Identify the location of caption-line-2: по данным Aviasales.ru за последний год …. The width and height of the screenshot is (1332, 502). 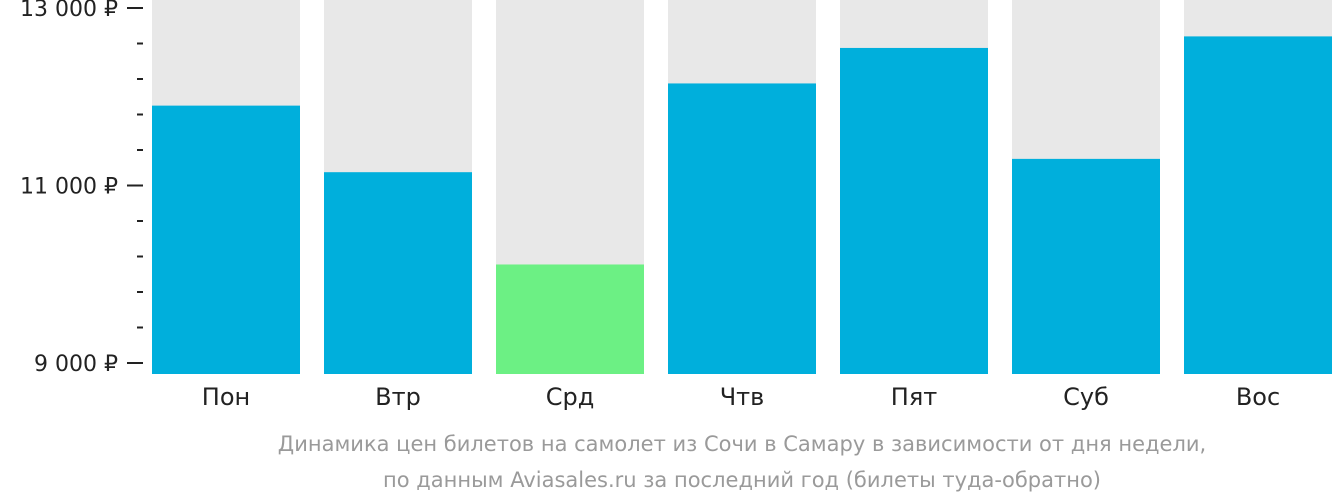
(742, 480).